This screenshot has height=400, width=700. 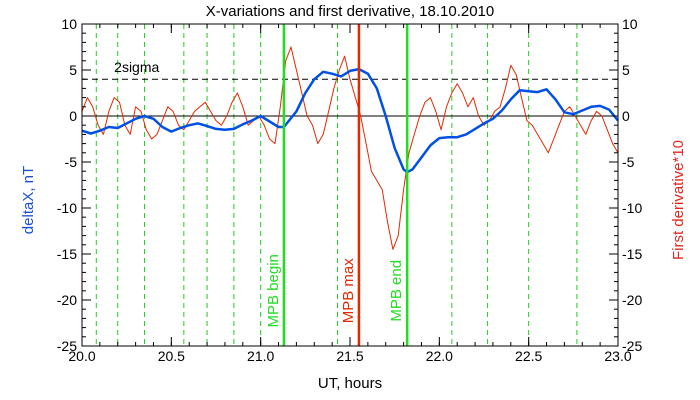 I want to click on y-tick-label-left: -10, so click(x=67, y=208).